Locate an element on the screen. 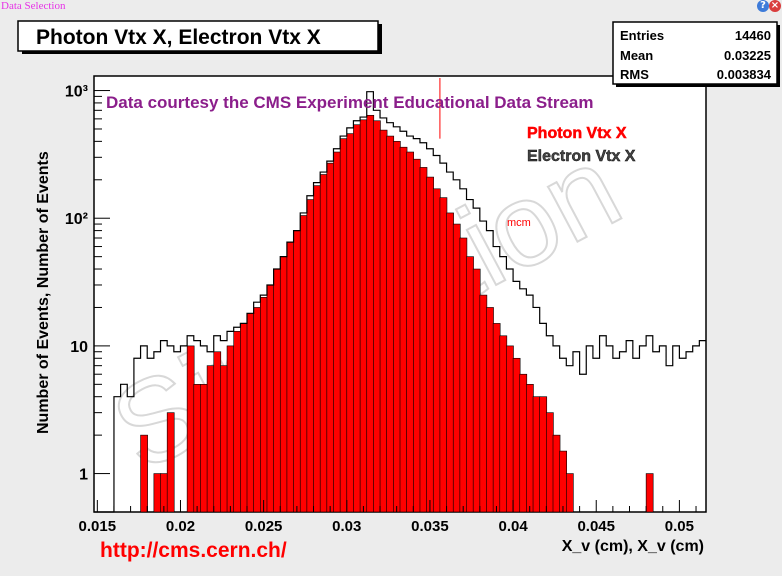 The height and width of the screenshot is (576, 782). legend-photon: Photon Vtx X is located at coordinates (577, 133).